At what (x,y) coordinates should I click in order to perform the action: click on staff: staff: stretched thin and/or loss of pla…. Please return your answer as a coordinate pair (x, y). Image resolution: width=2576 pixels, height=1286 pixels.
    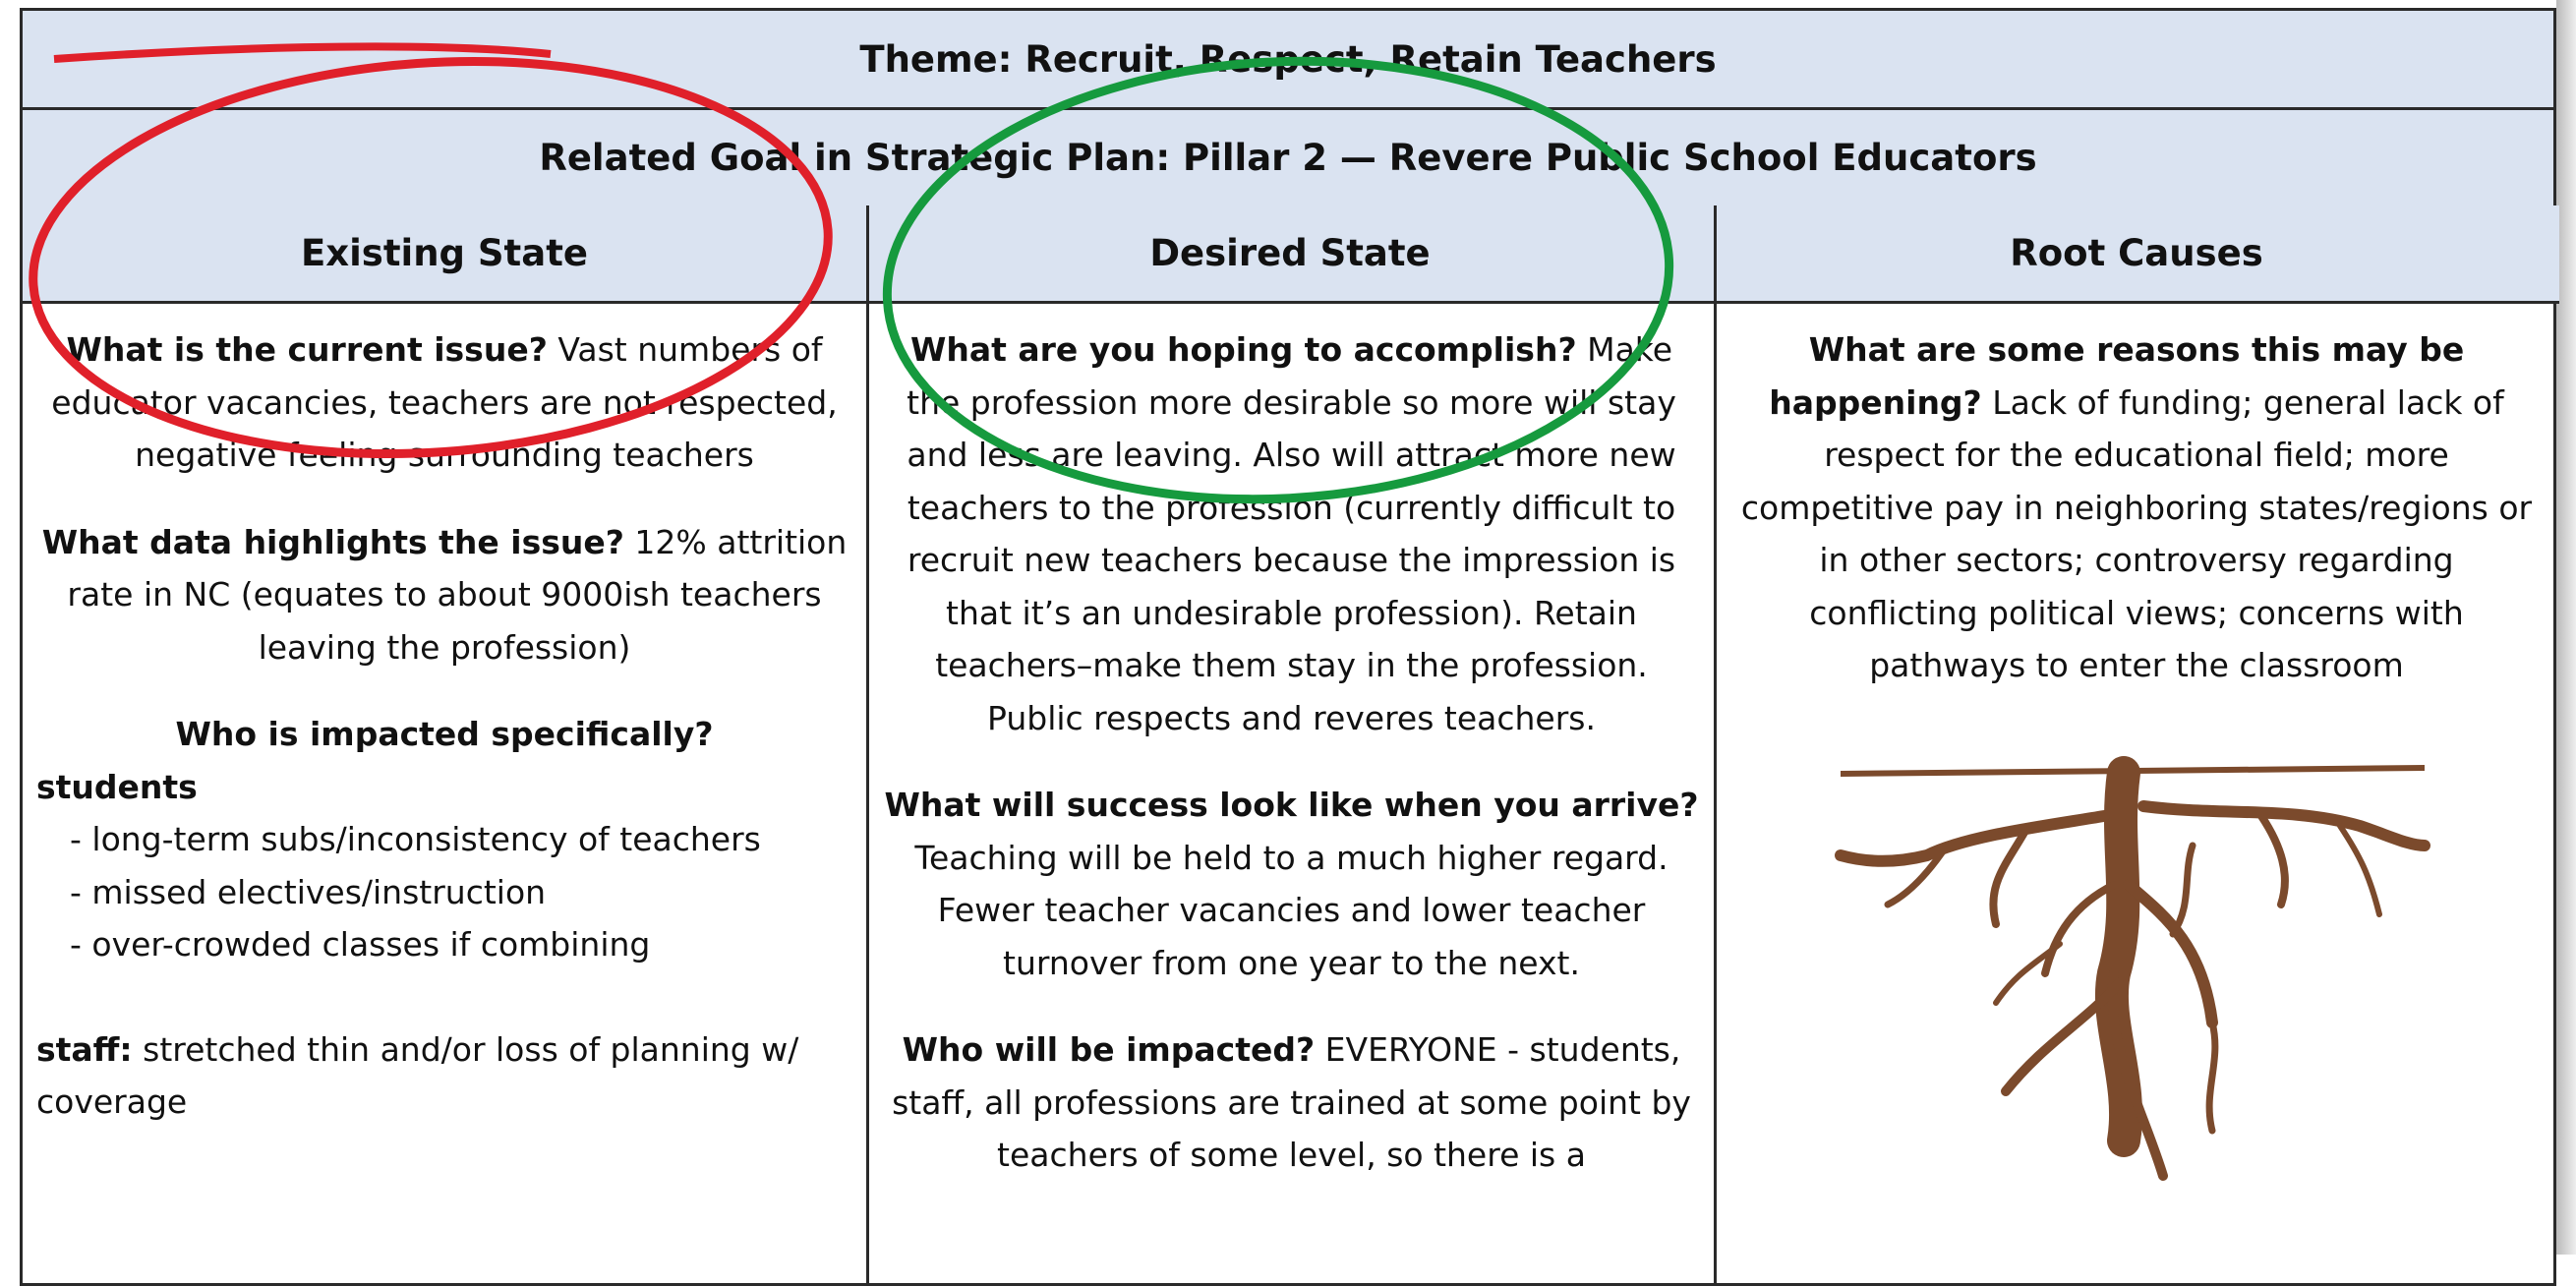
    Looking at the image, I should click on (444, 1076).